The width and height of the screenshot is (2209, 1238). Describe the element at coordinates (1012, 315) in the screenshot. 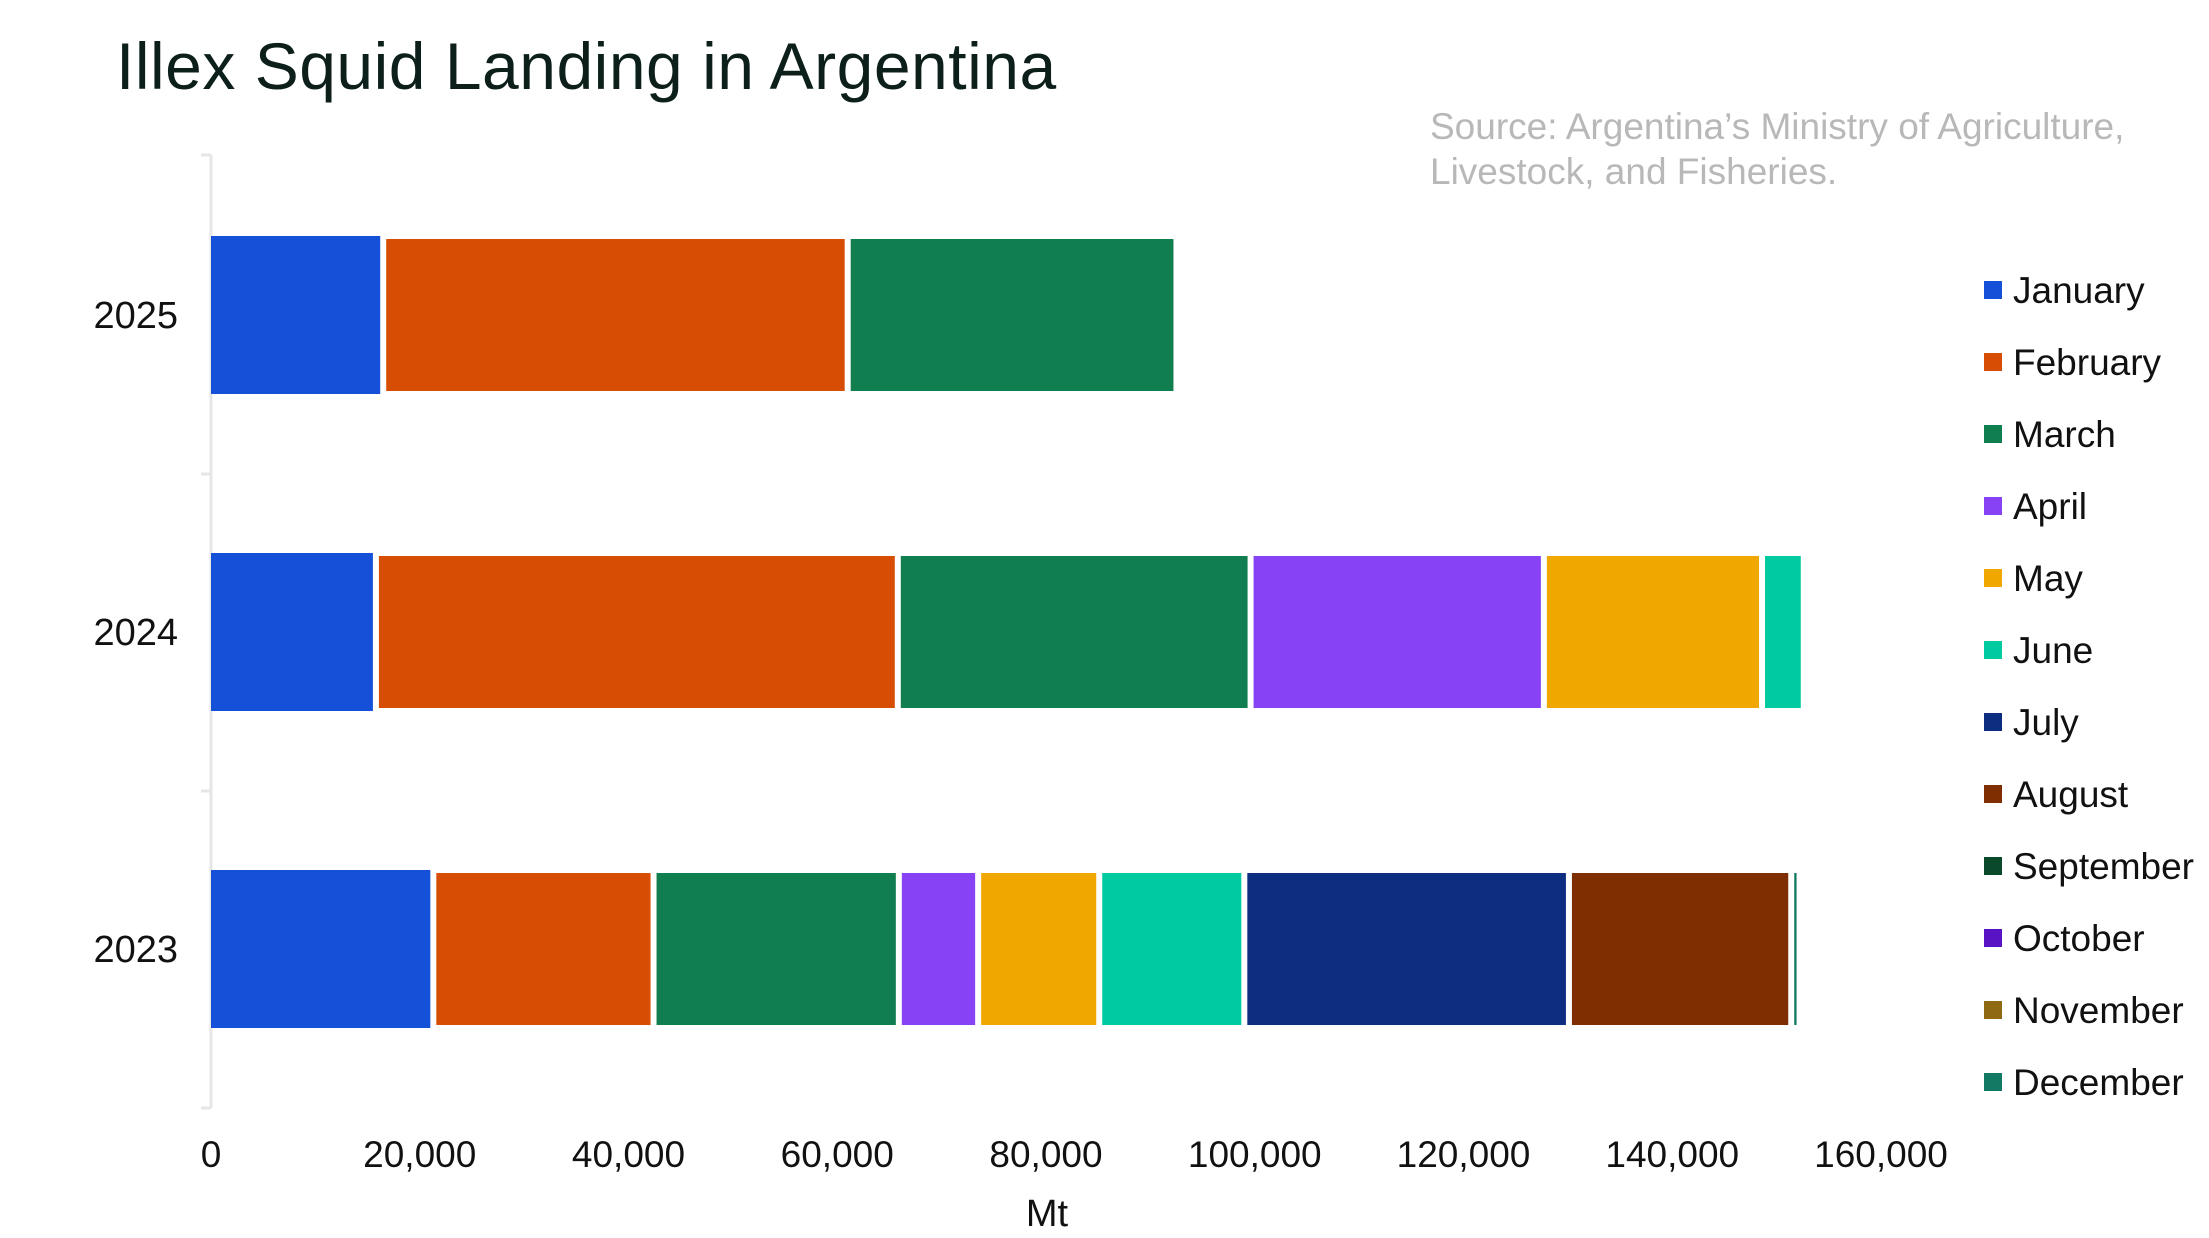

I see `bar-segment-2025-march` at that location.